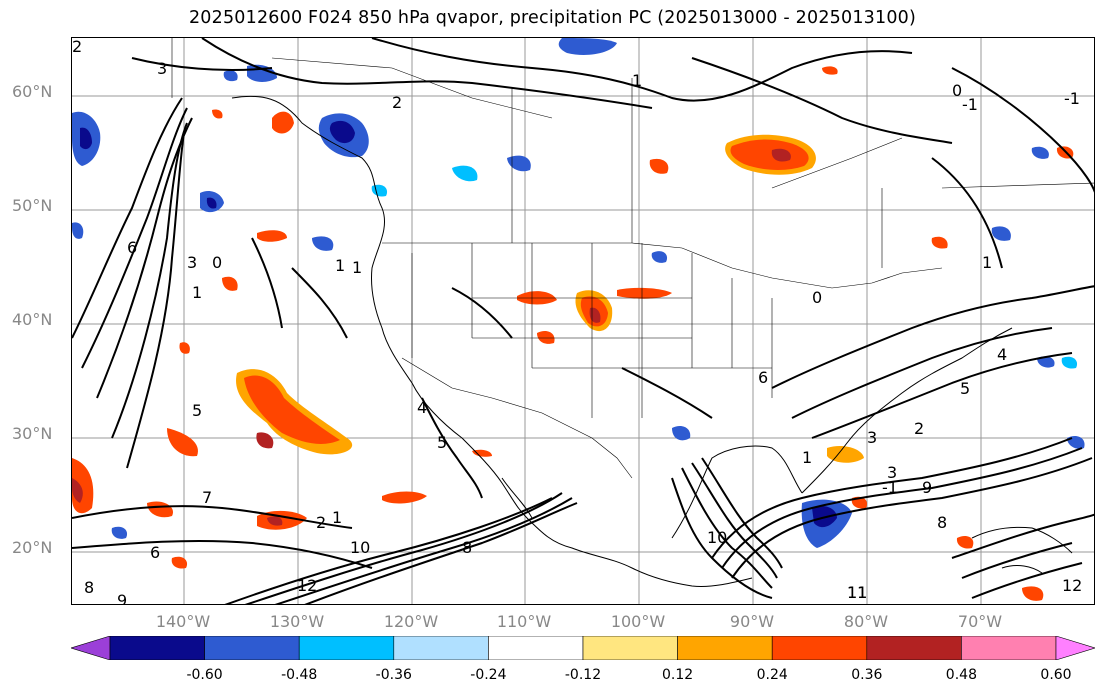 This screenshot has height=698, width=1105. I want to click on colorbar-tick-label: 0.60, so click(1056, 675).